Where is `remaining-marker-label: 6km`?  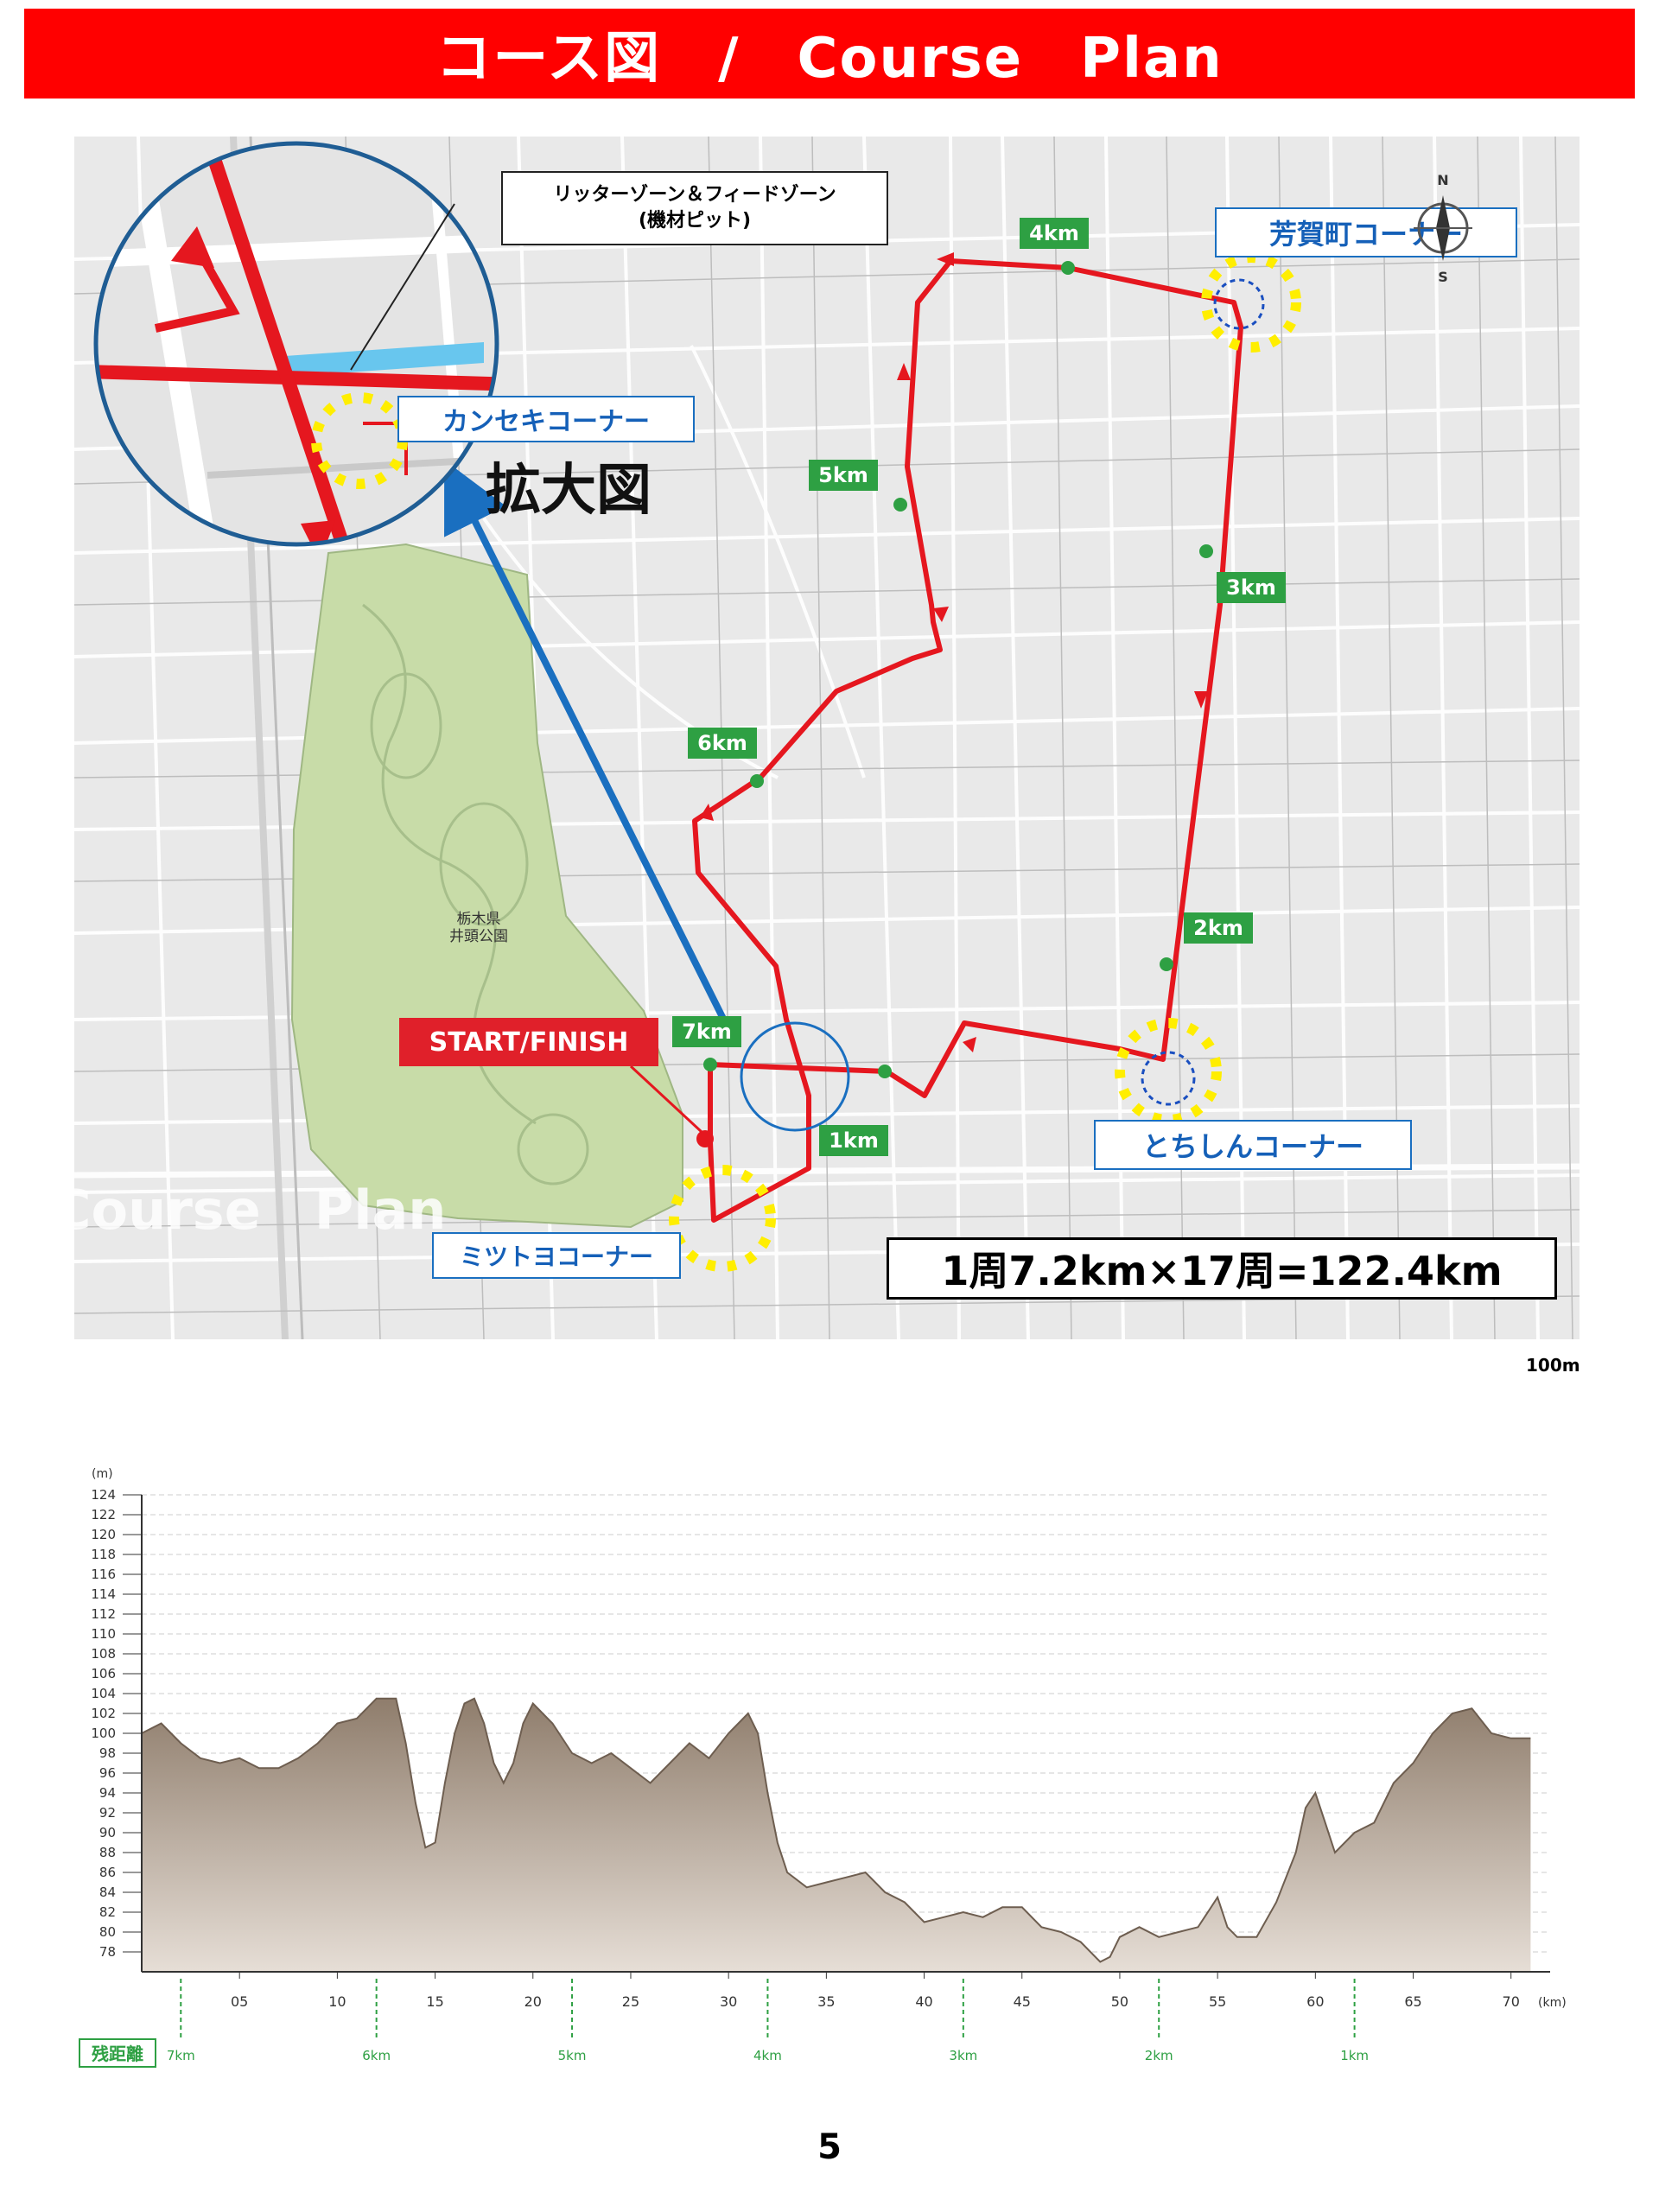
remaining-marker-label: 6km is located at coordinates (376, 2055).